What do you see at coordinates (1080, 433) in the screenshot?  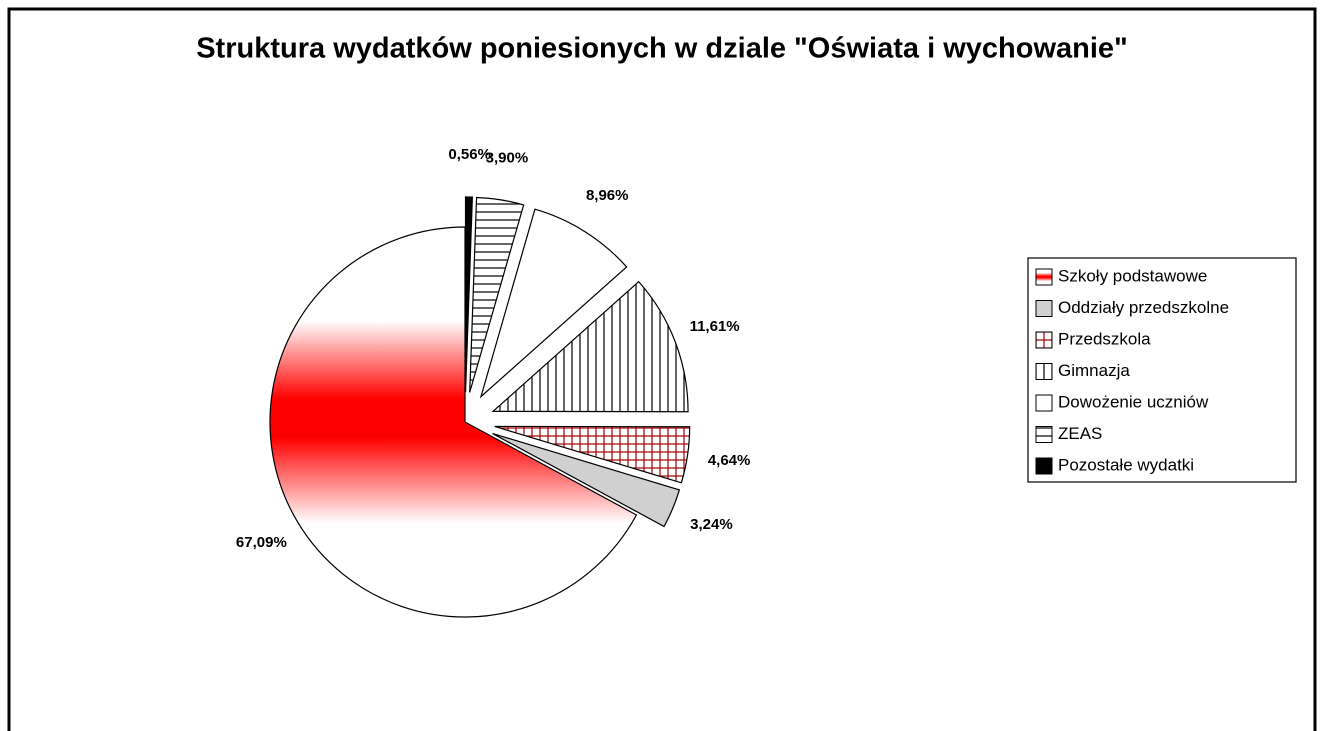 I see `legend-label: ZEAS` at bounding box center [1080, 433].